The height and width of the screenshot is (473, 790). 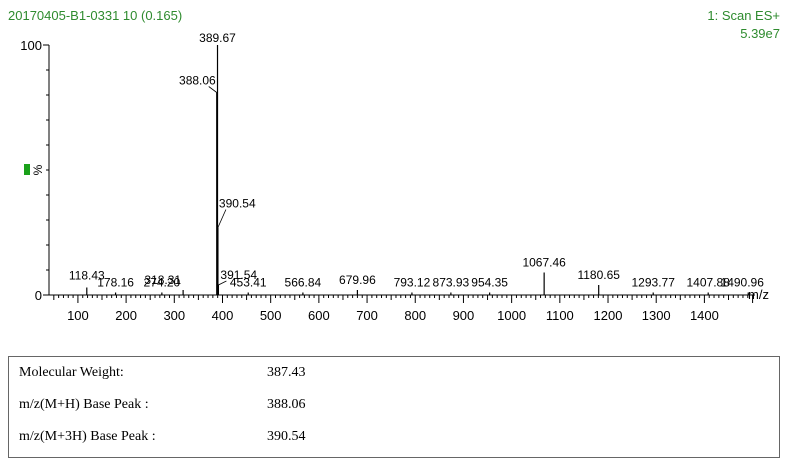 I want to click on peak-label: 1293.77, so click(x=654, y=283).